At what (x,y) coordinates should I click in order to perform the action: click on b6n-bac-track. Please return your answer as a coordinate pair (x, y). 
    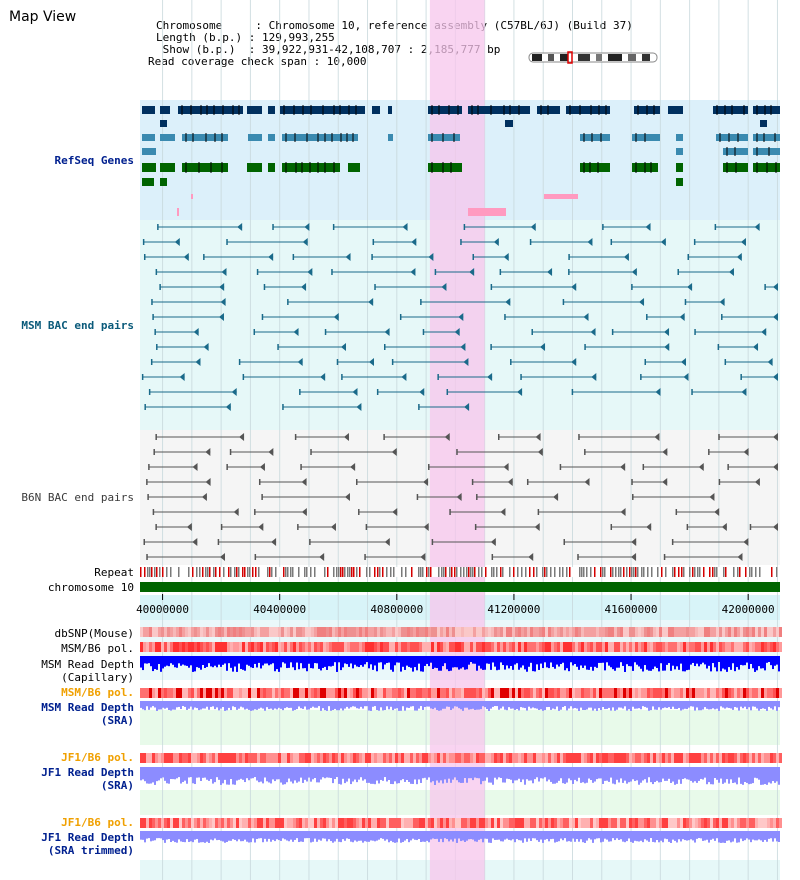
    Looking at the image, I should click on (460, 497).